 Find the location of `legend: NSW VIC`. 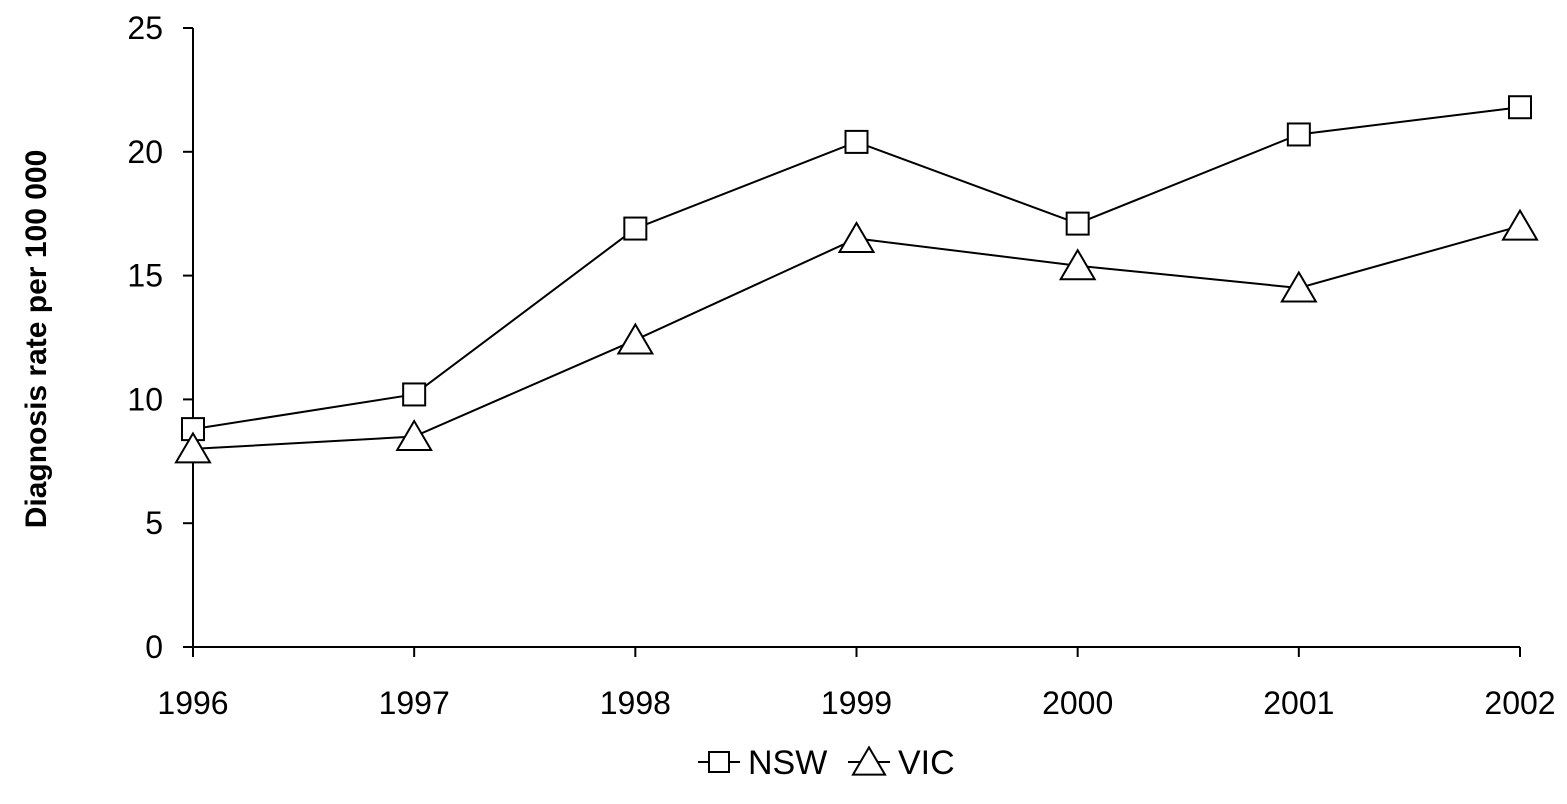

legend: NSW VIC is located at coordinates (826, 763).